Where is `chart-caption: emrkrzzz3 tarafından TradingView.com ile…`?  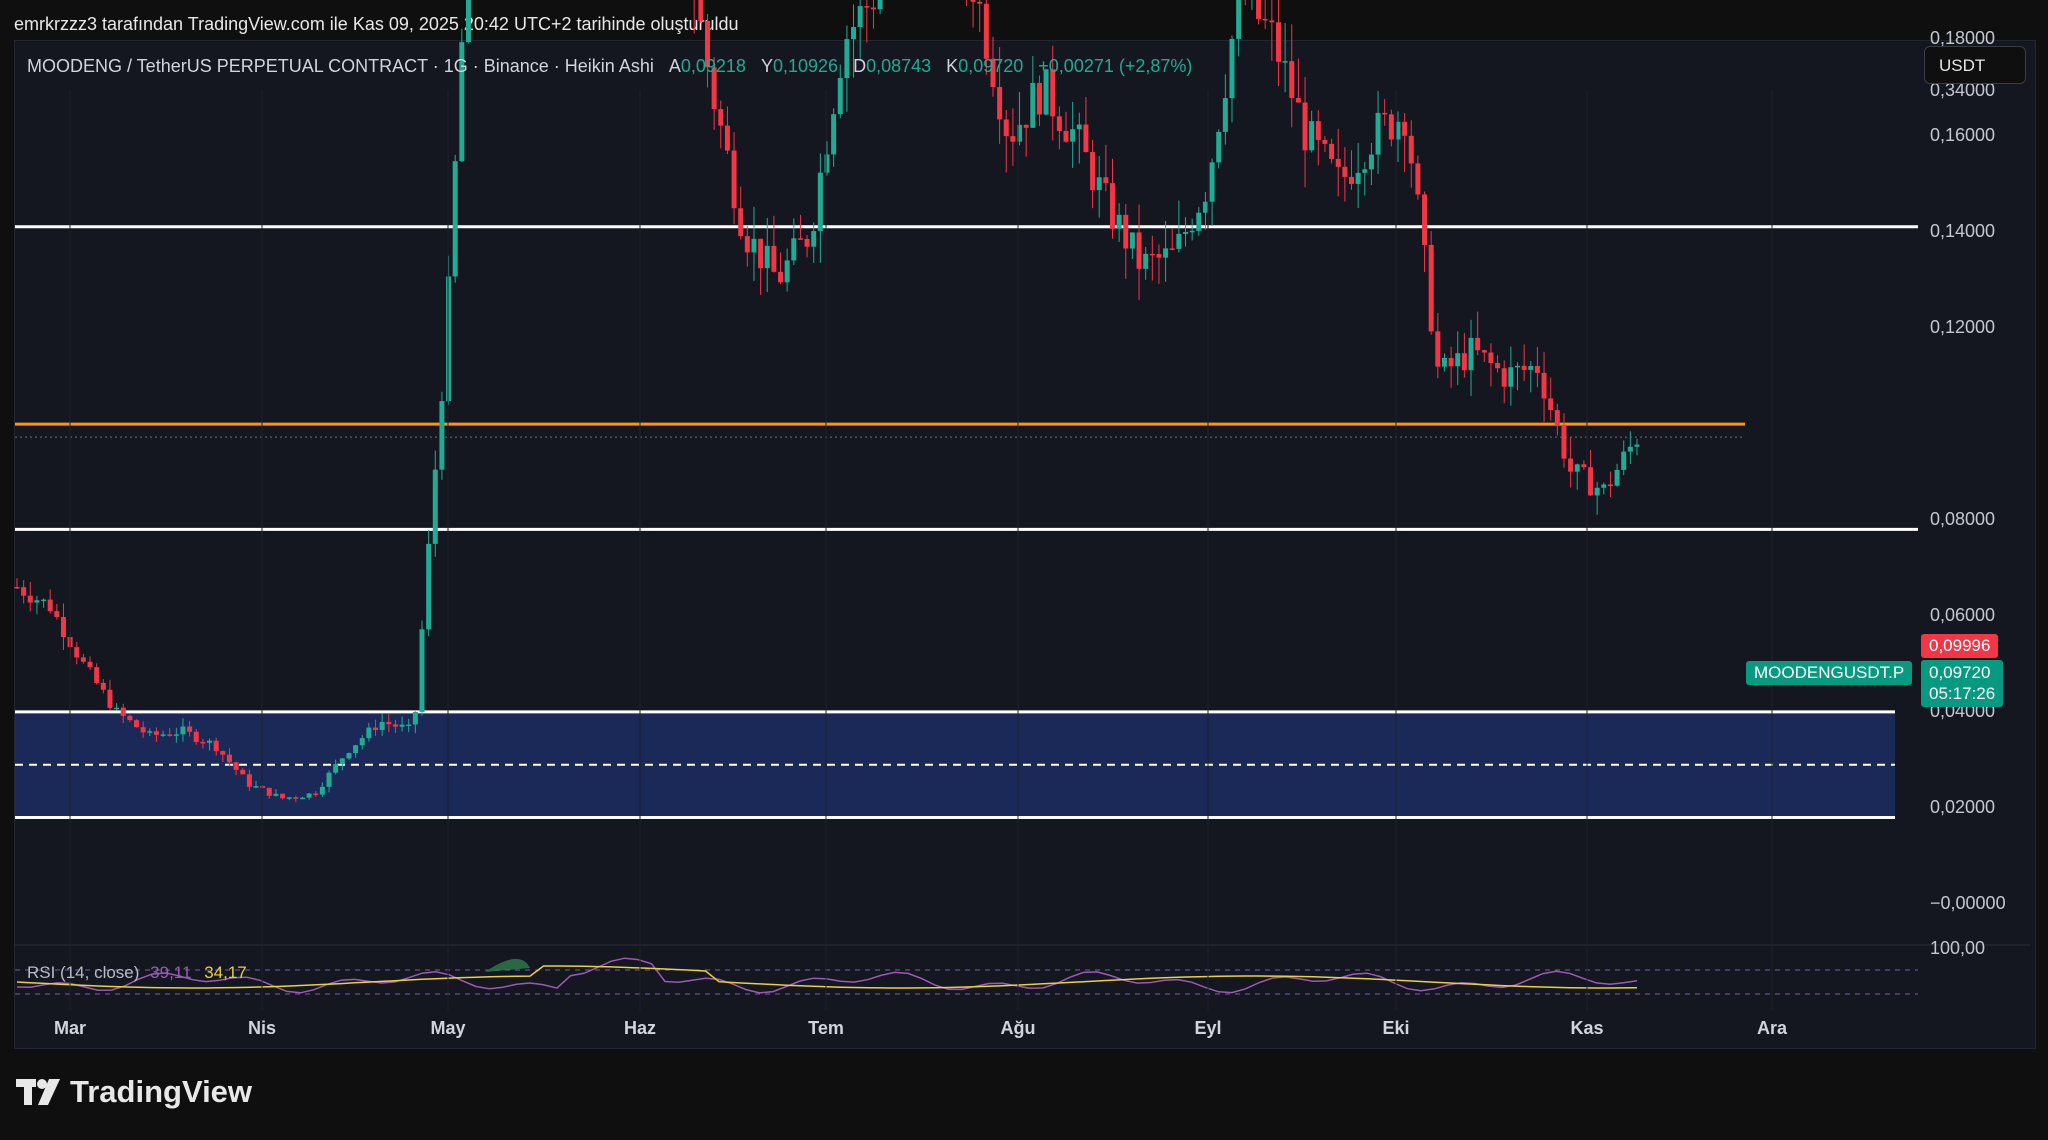 chart-caption: emrkrzzz3 tarafından TradingView.com ile… is located at coordinates (376, 24).